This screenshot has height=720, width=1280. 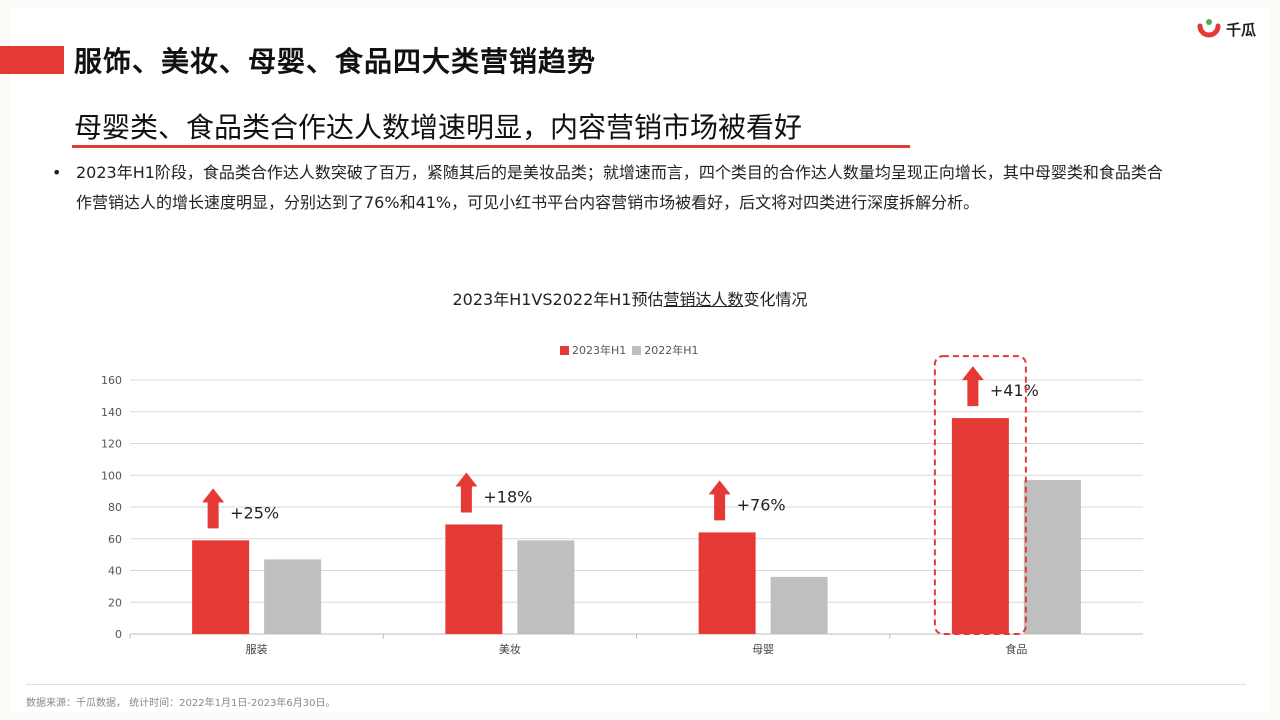 What do you see at coordinates (636, 684) in the screenshot?
I see `footer-divider` at bounding box center [636, 684].